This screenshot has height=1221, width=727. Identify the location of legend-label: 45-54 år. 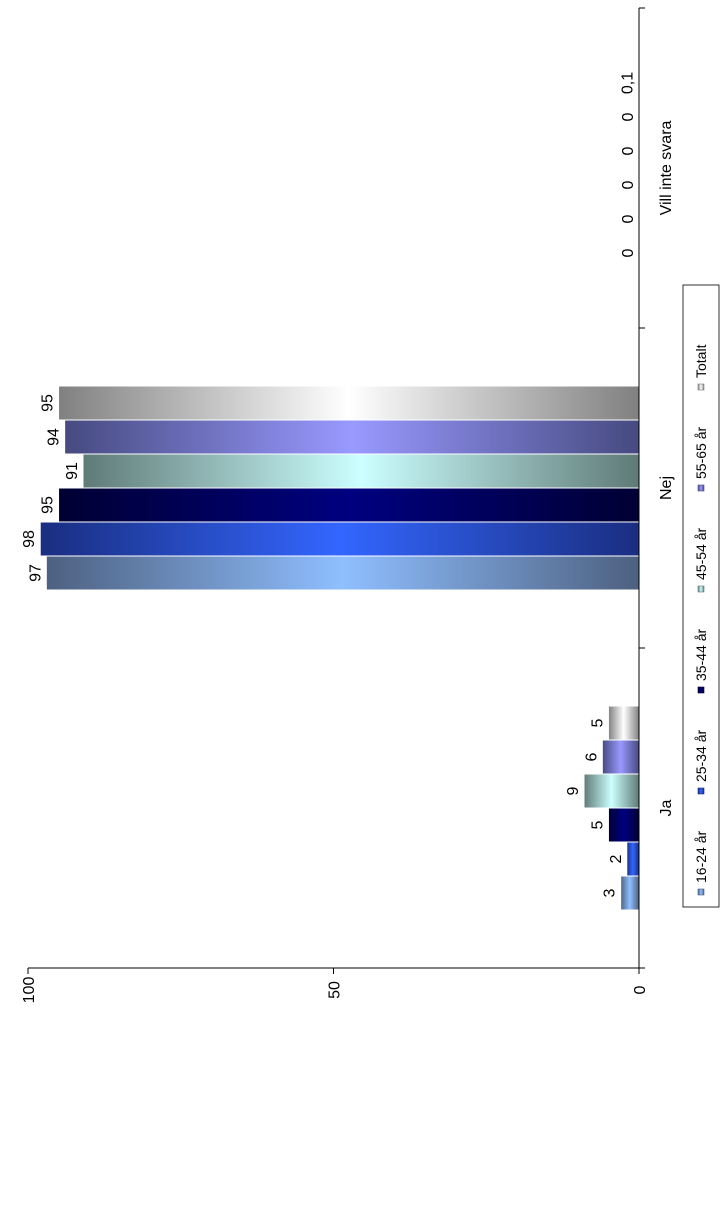
(701, 554).